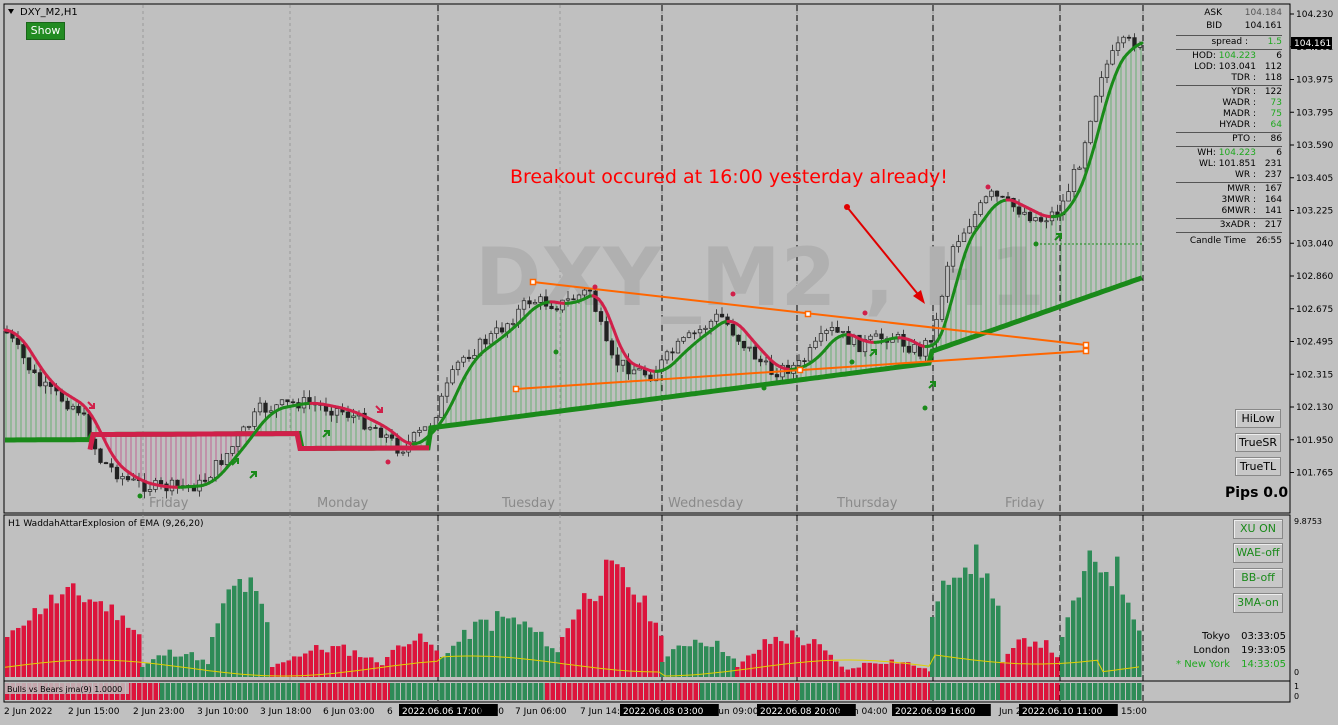 This screenshot has width=1338, height=725. I want to click on bb-off-button: BB-off, so click(1258, 578).